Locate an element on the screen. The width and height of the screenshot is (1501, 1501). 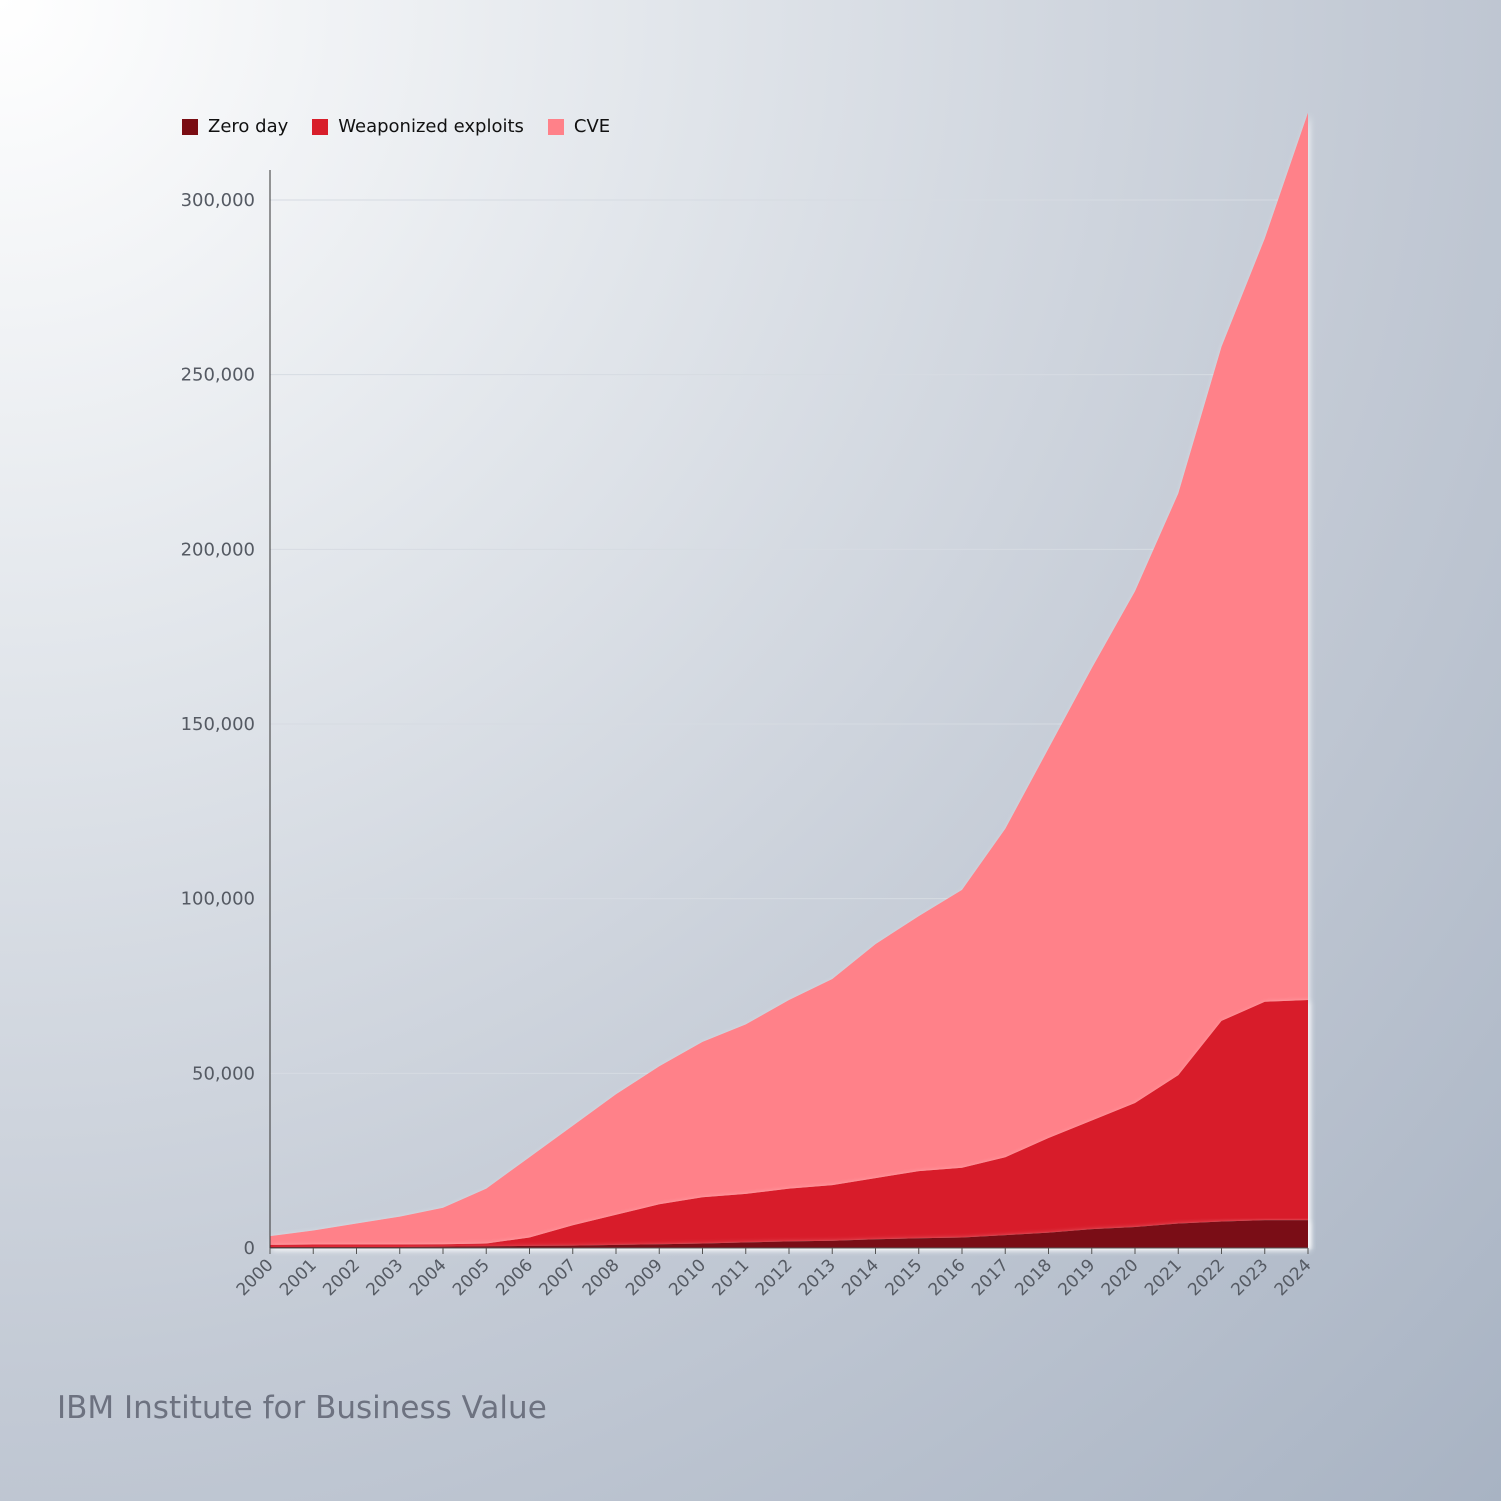
x-tick-label: 2011 is located at coordinates (731, 1277).